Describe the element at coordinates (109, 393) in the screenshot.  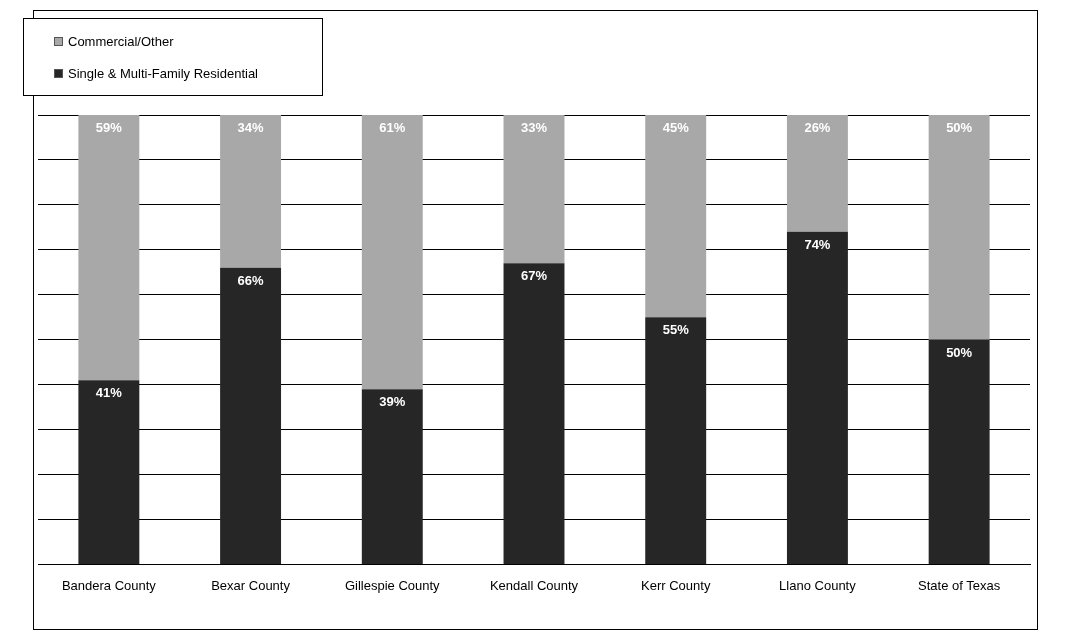
I see `data-label: 41%` at that location.